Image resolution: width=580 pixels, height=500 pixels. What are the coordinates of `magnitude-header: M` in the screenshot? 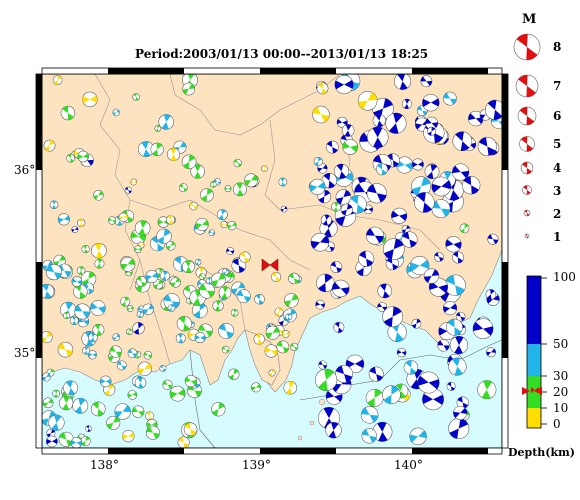 It's located at (529, 19).